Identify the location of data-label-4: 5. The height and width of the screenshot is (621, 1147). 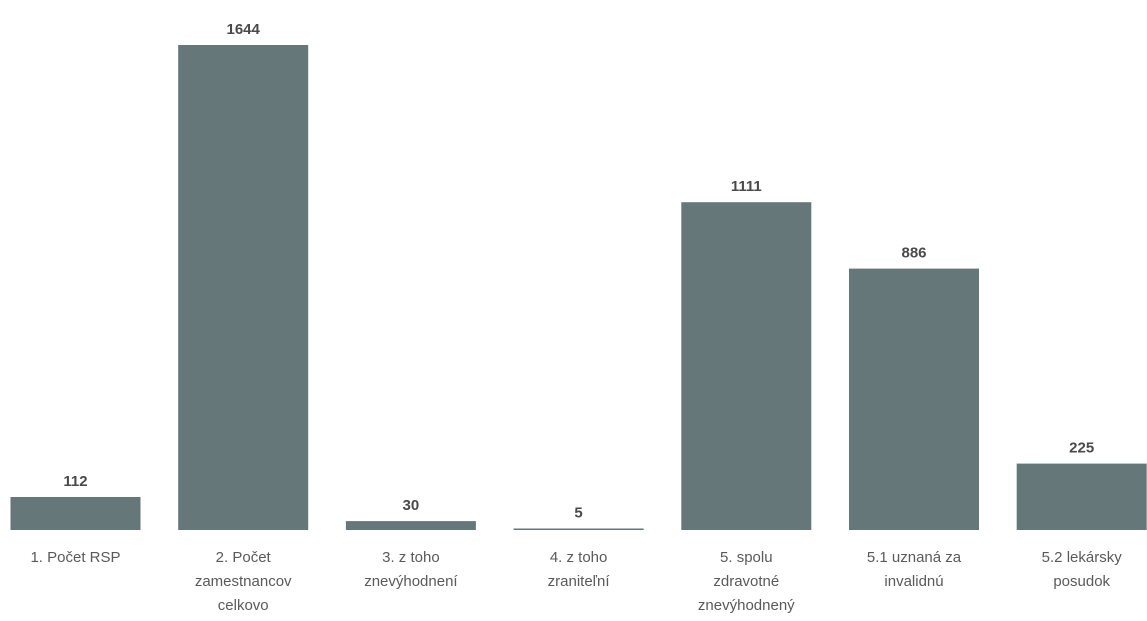
(578, 513).